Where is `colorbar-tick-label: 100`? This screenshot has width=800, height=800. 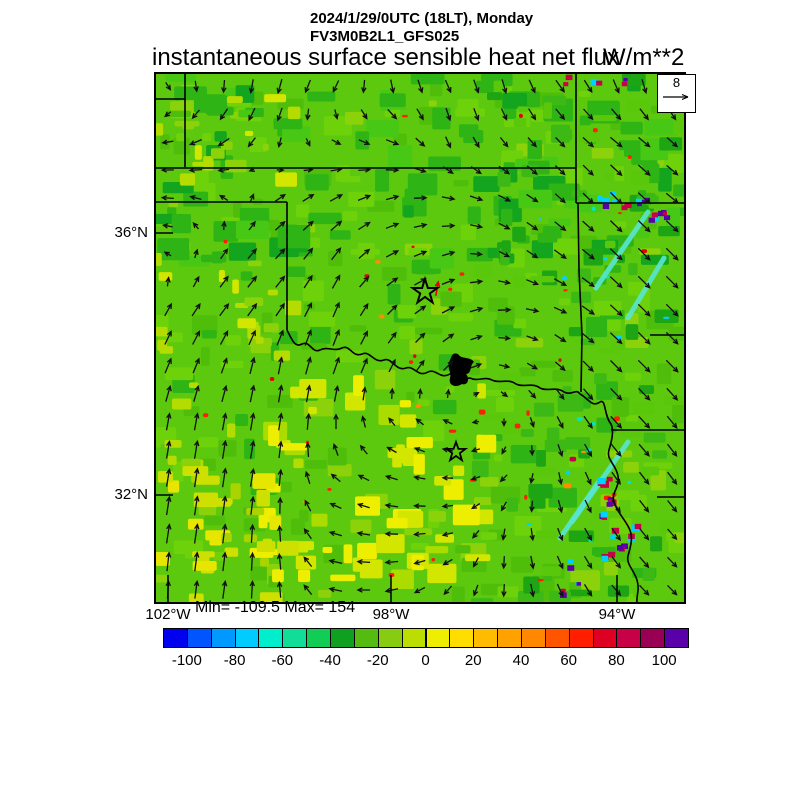 colorbar-tick-label: 100 is located at coordinates (664, 660).